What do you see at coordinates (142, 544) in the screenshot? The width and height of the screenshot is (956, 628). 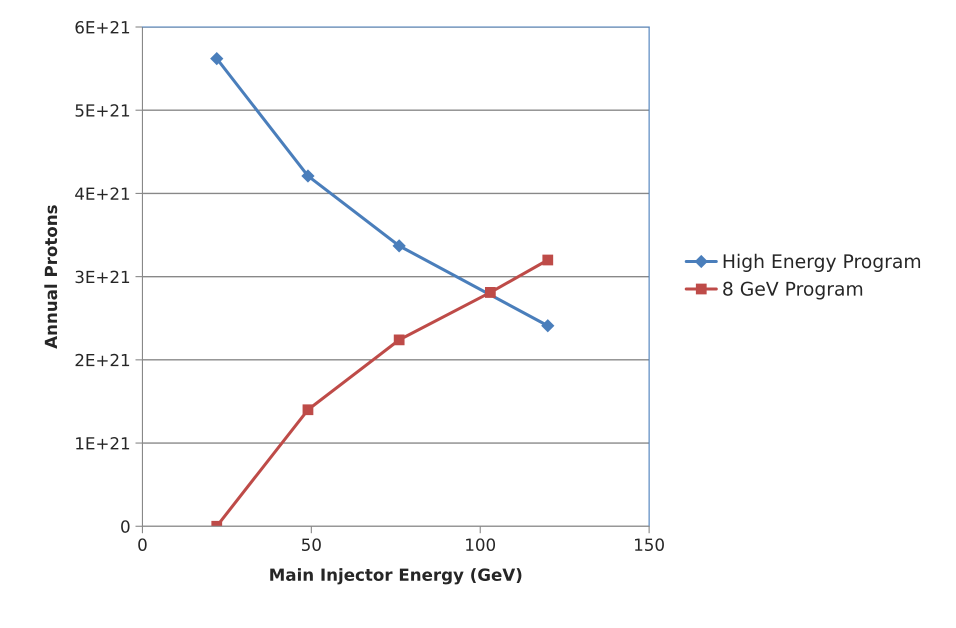 I see `x-tick-label: 0` at bounding box center [142, 544].